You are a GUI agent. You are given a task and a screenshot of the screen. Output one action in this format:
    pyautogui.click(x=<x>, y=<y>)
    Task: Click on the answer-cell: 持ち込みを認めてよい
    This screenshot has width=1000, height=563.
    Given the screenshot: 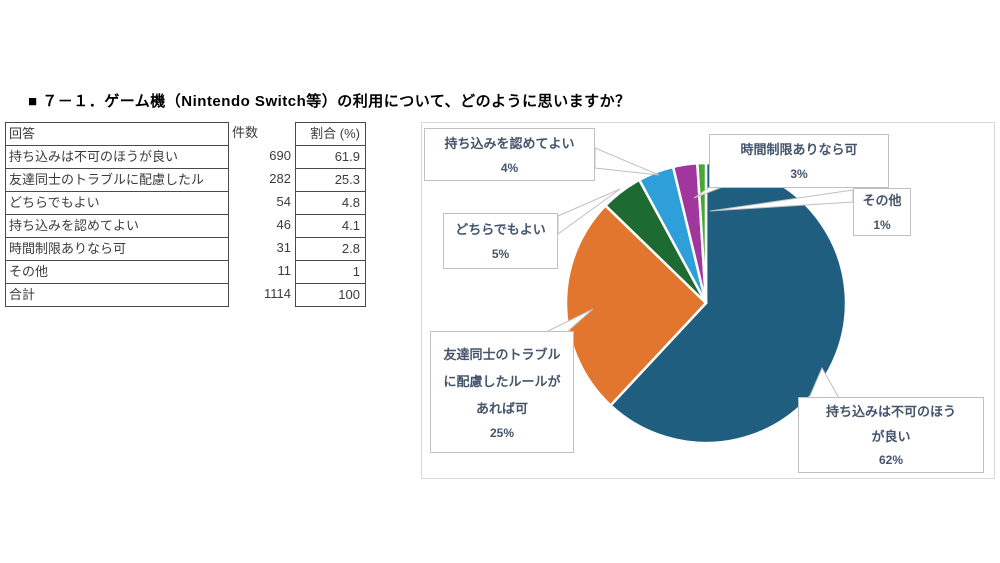 What is the action you would take?
    pyautogui.click(x=117, y=226)
    